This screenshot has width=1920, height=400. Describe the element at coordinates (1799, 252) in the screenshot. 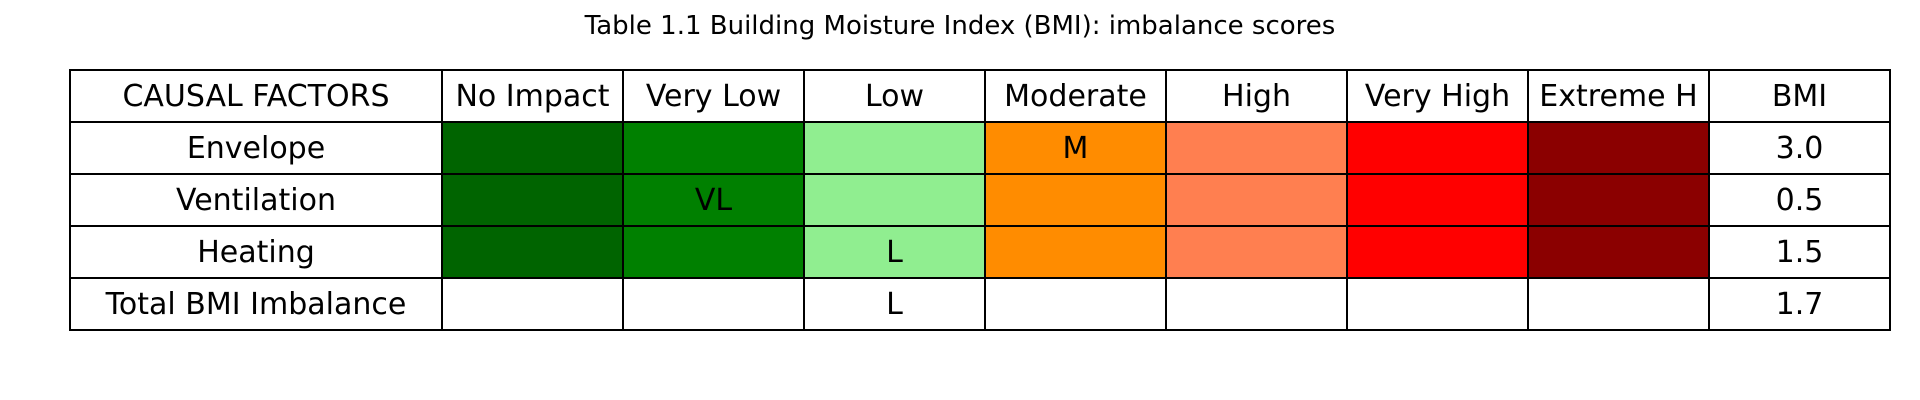

I see `bmi-score: 1.5` at that location.